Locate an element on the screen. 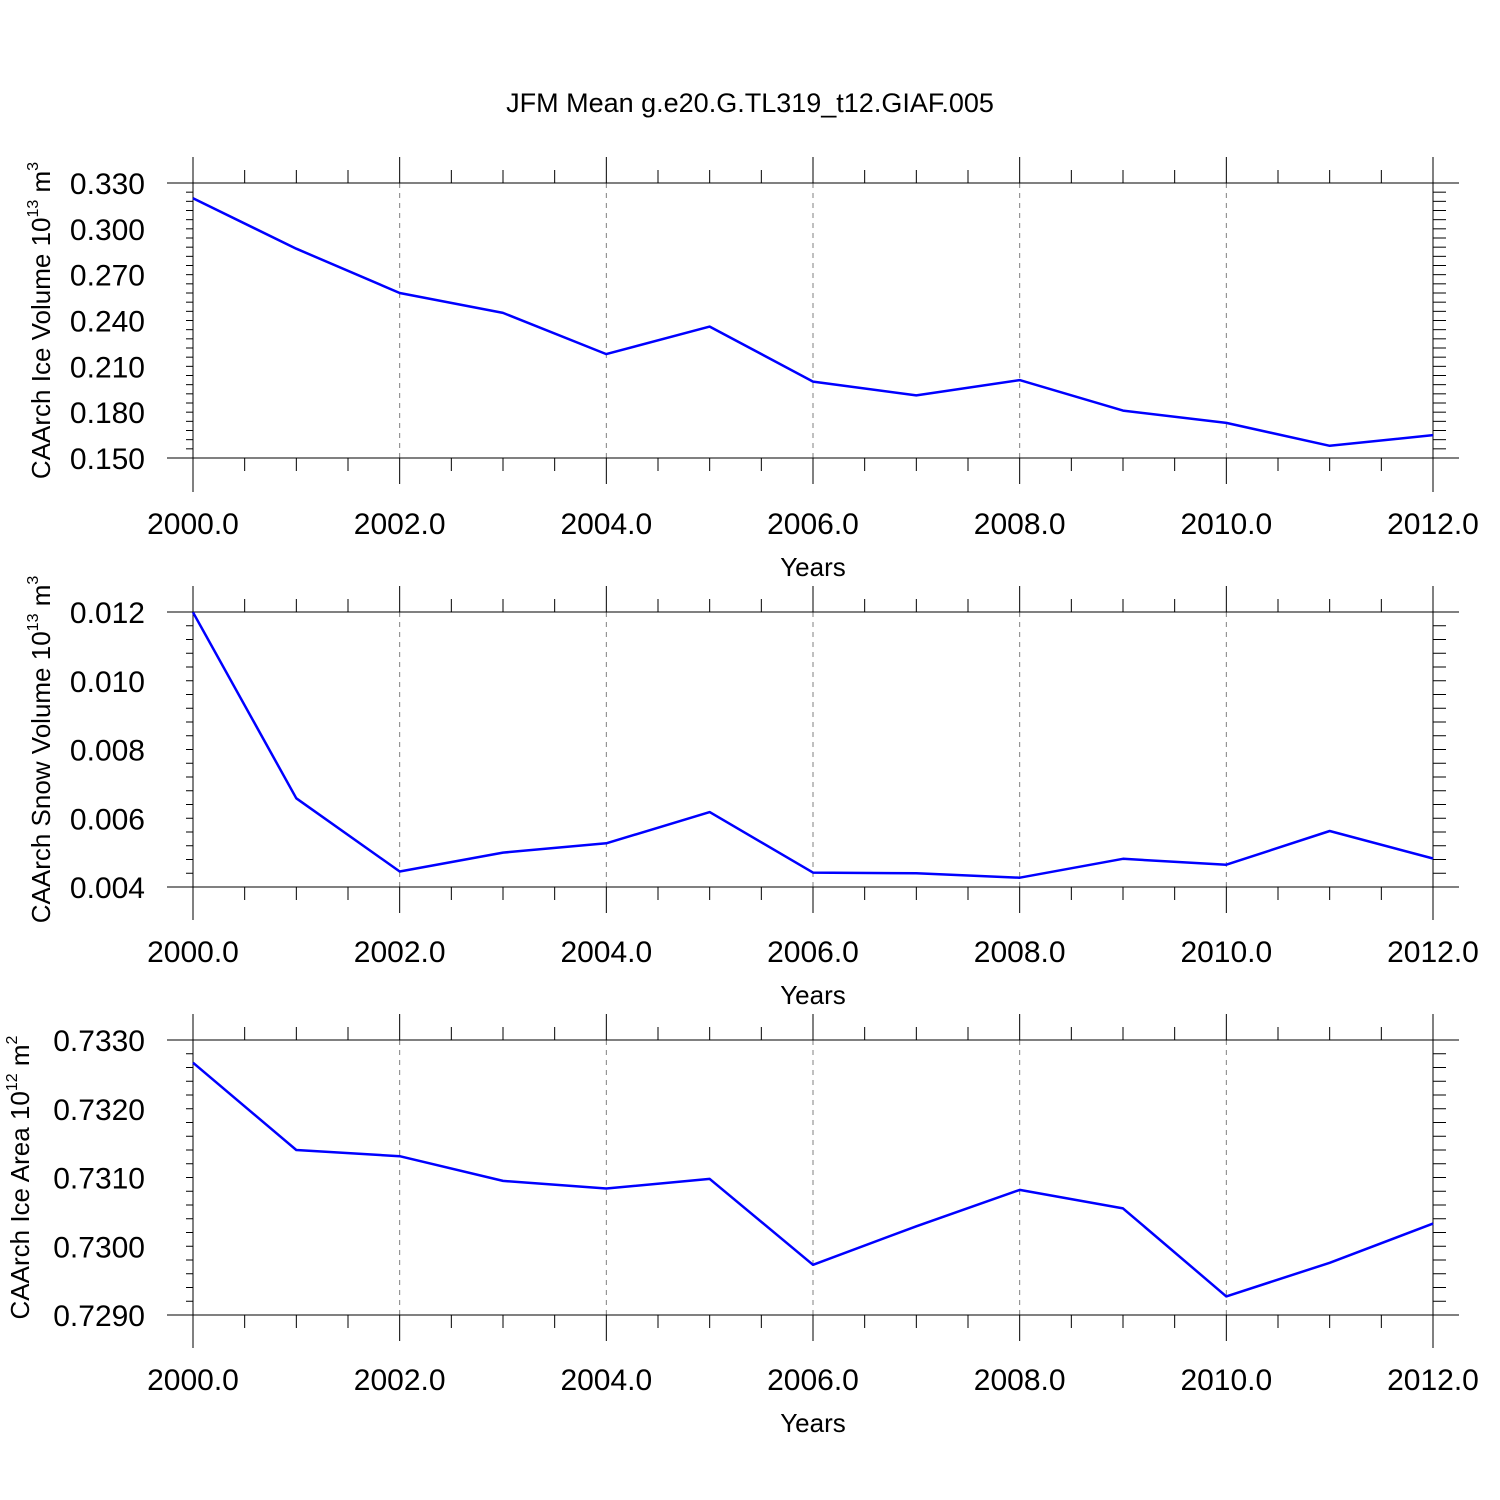 The height and width of the screenshot is (1500, 1500). y-tick-label: 0.240 is located at coordinates (107, 322).